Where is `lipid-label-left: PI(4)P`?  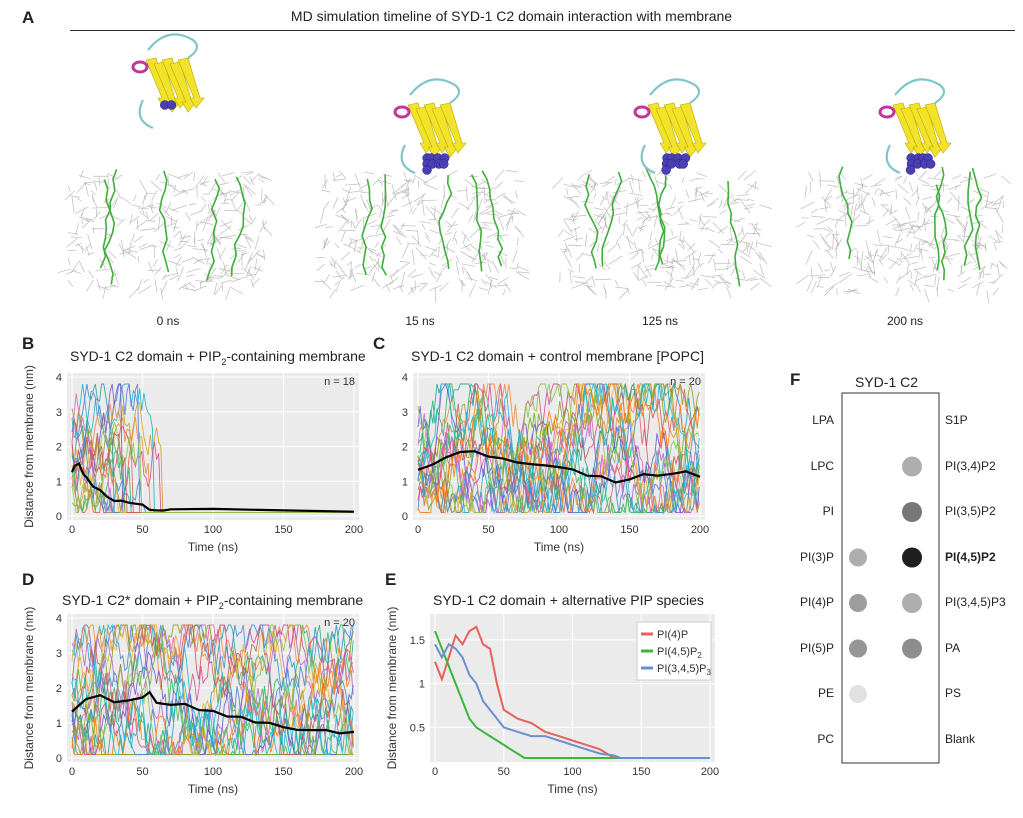
lipid-label-left: PI(4)P is located at coordinates (816, 602).